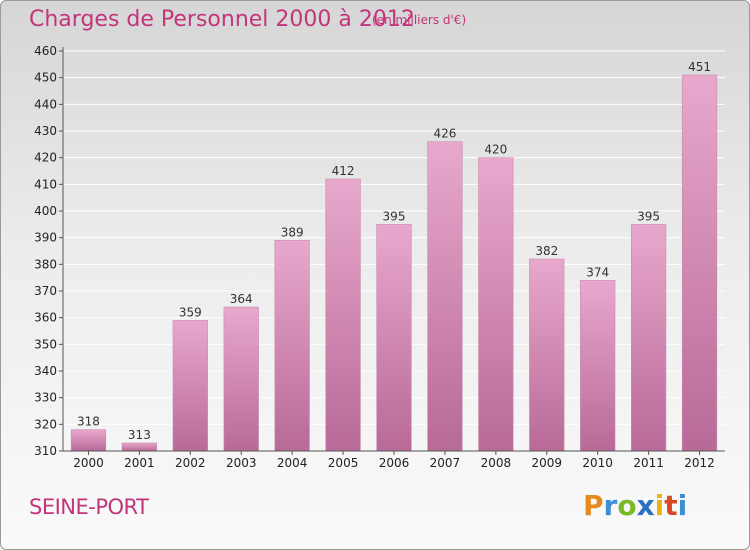 This screenshot has height=550, width=750. What do you see at coordinates (445, 296) in the screenshot?
I see `bar-2007` at bounding box center [445, 296].